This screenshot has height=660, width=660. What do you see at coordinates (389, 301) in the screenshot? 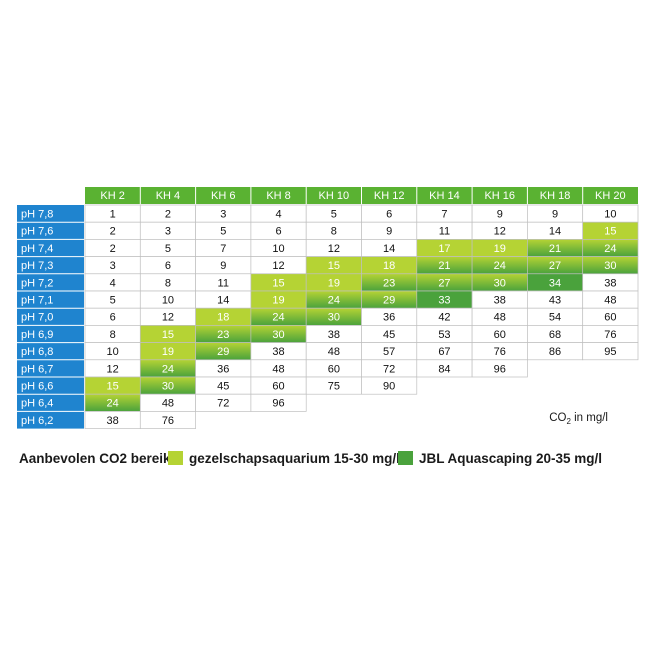
I see `cell-value: 29` at bounding box center [389, 301].